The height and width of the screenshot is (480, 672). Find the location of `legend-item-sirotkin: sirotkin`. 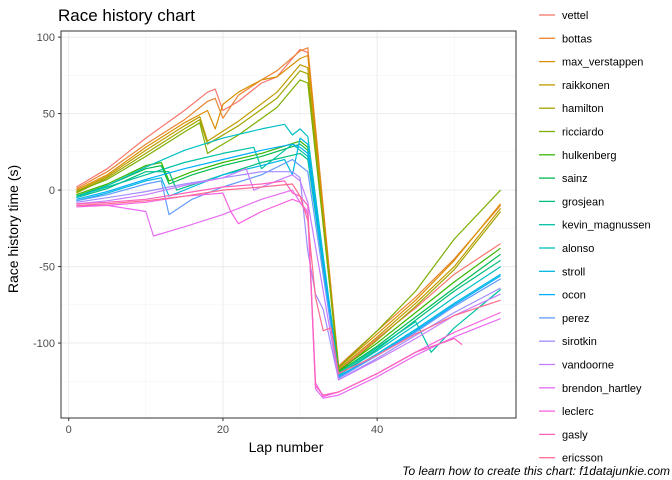

legend-item-sirotkin: sirotkin is located at coordinates (568, 342).